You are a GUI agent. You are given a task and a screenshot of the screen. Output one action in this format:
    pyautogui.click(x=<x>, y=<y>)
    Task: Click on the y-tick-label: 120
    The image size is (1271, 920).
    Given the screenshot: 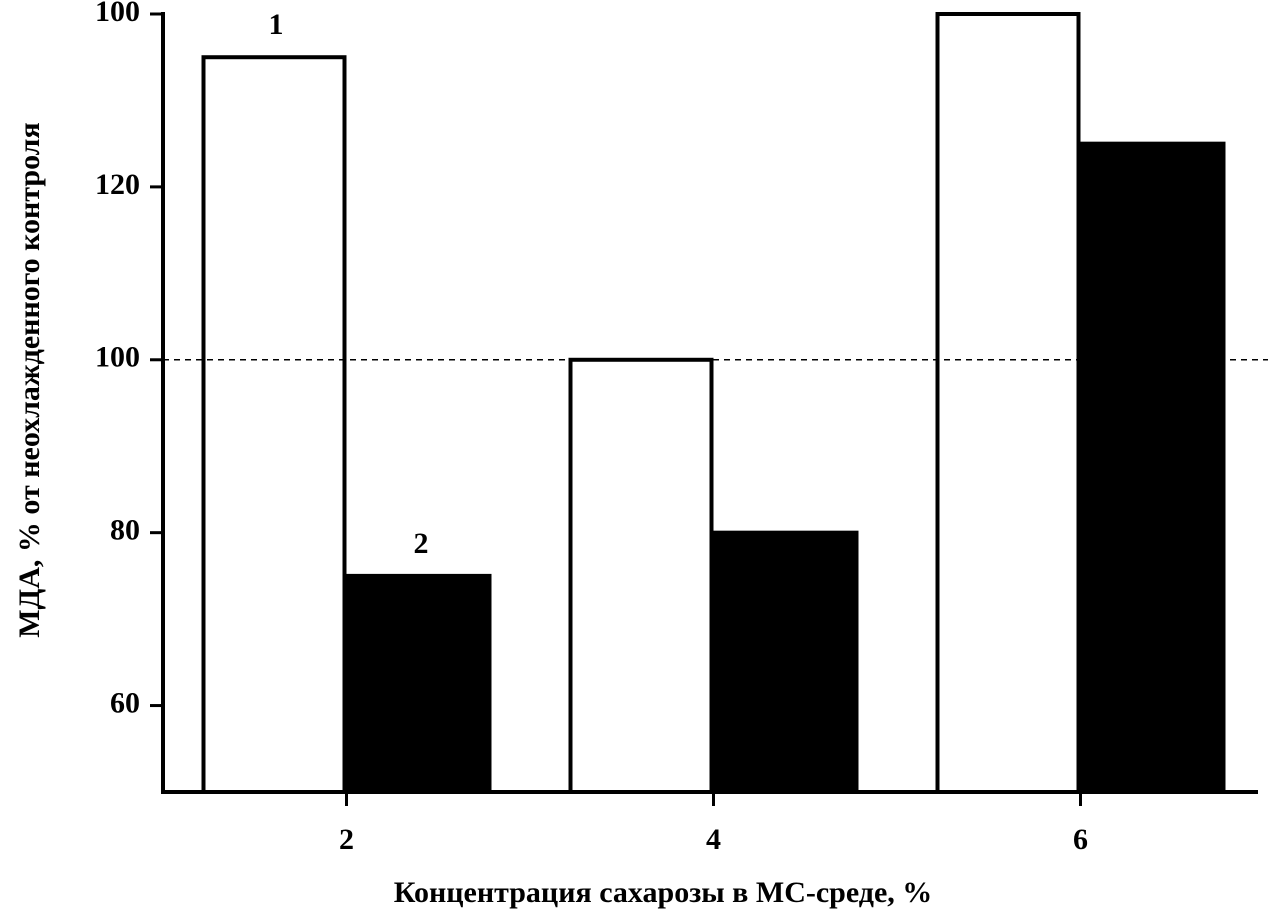 What is the action you would take?
    pyautogui.click(x=117, y=184)
    